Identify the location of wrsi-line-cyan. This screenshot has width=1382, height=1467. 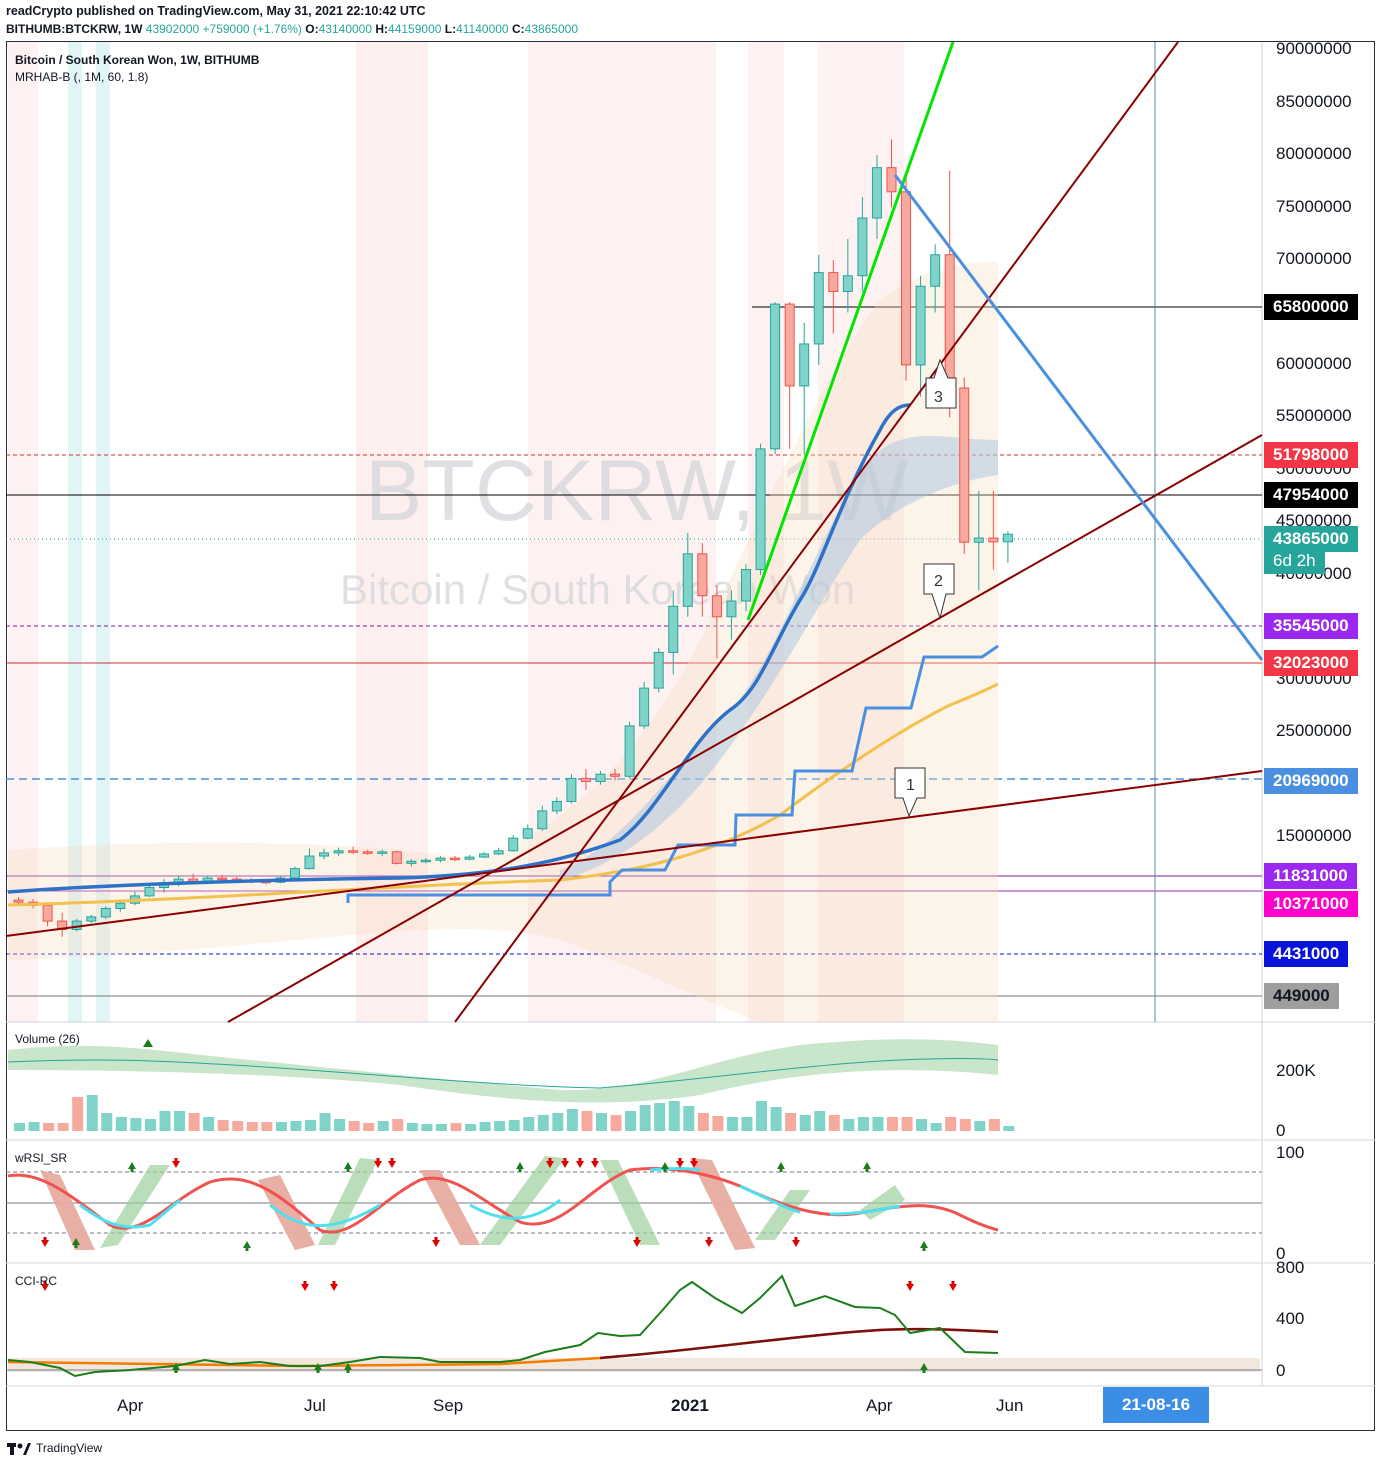
(490, 1198).